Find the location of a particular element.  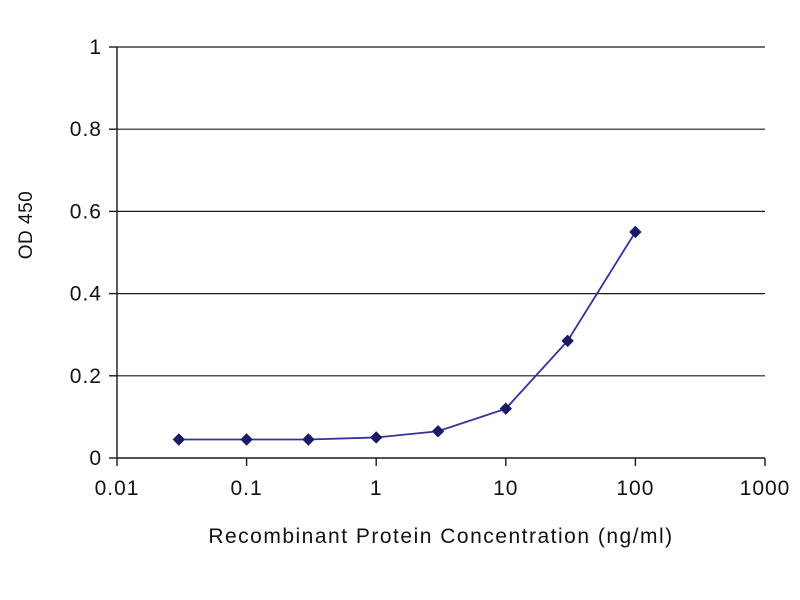

x-tick-label: 1000 is located at coordinates (765, 488).